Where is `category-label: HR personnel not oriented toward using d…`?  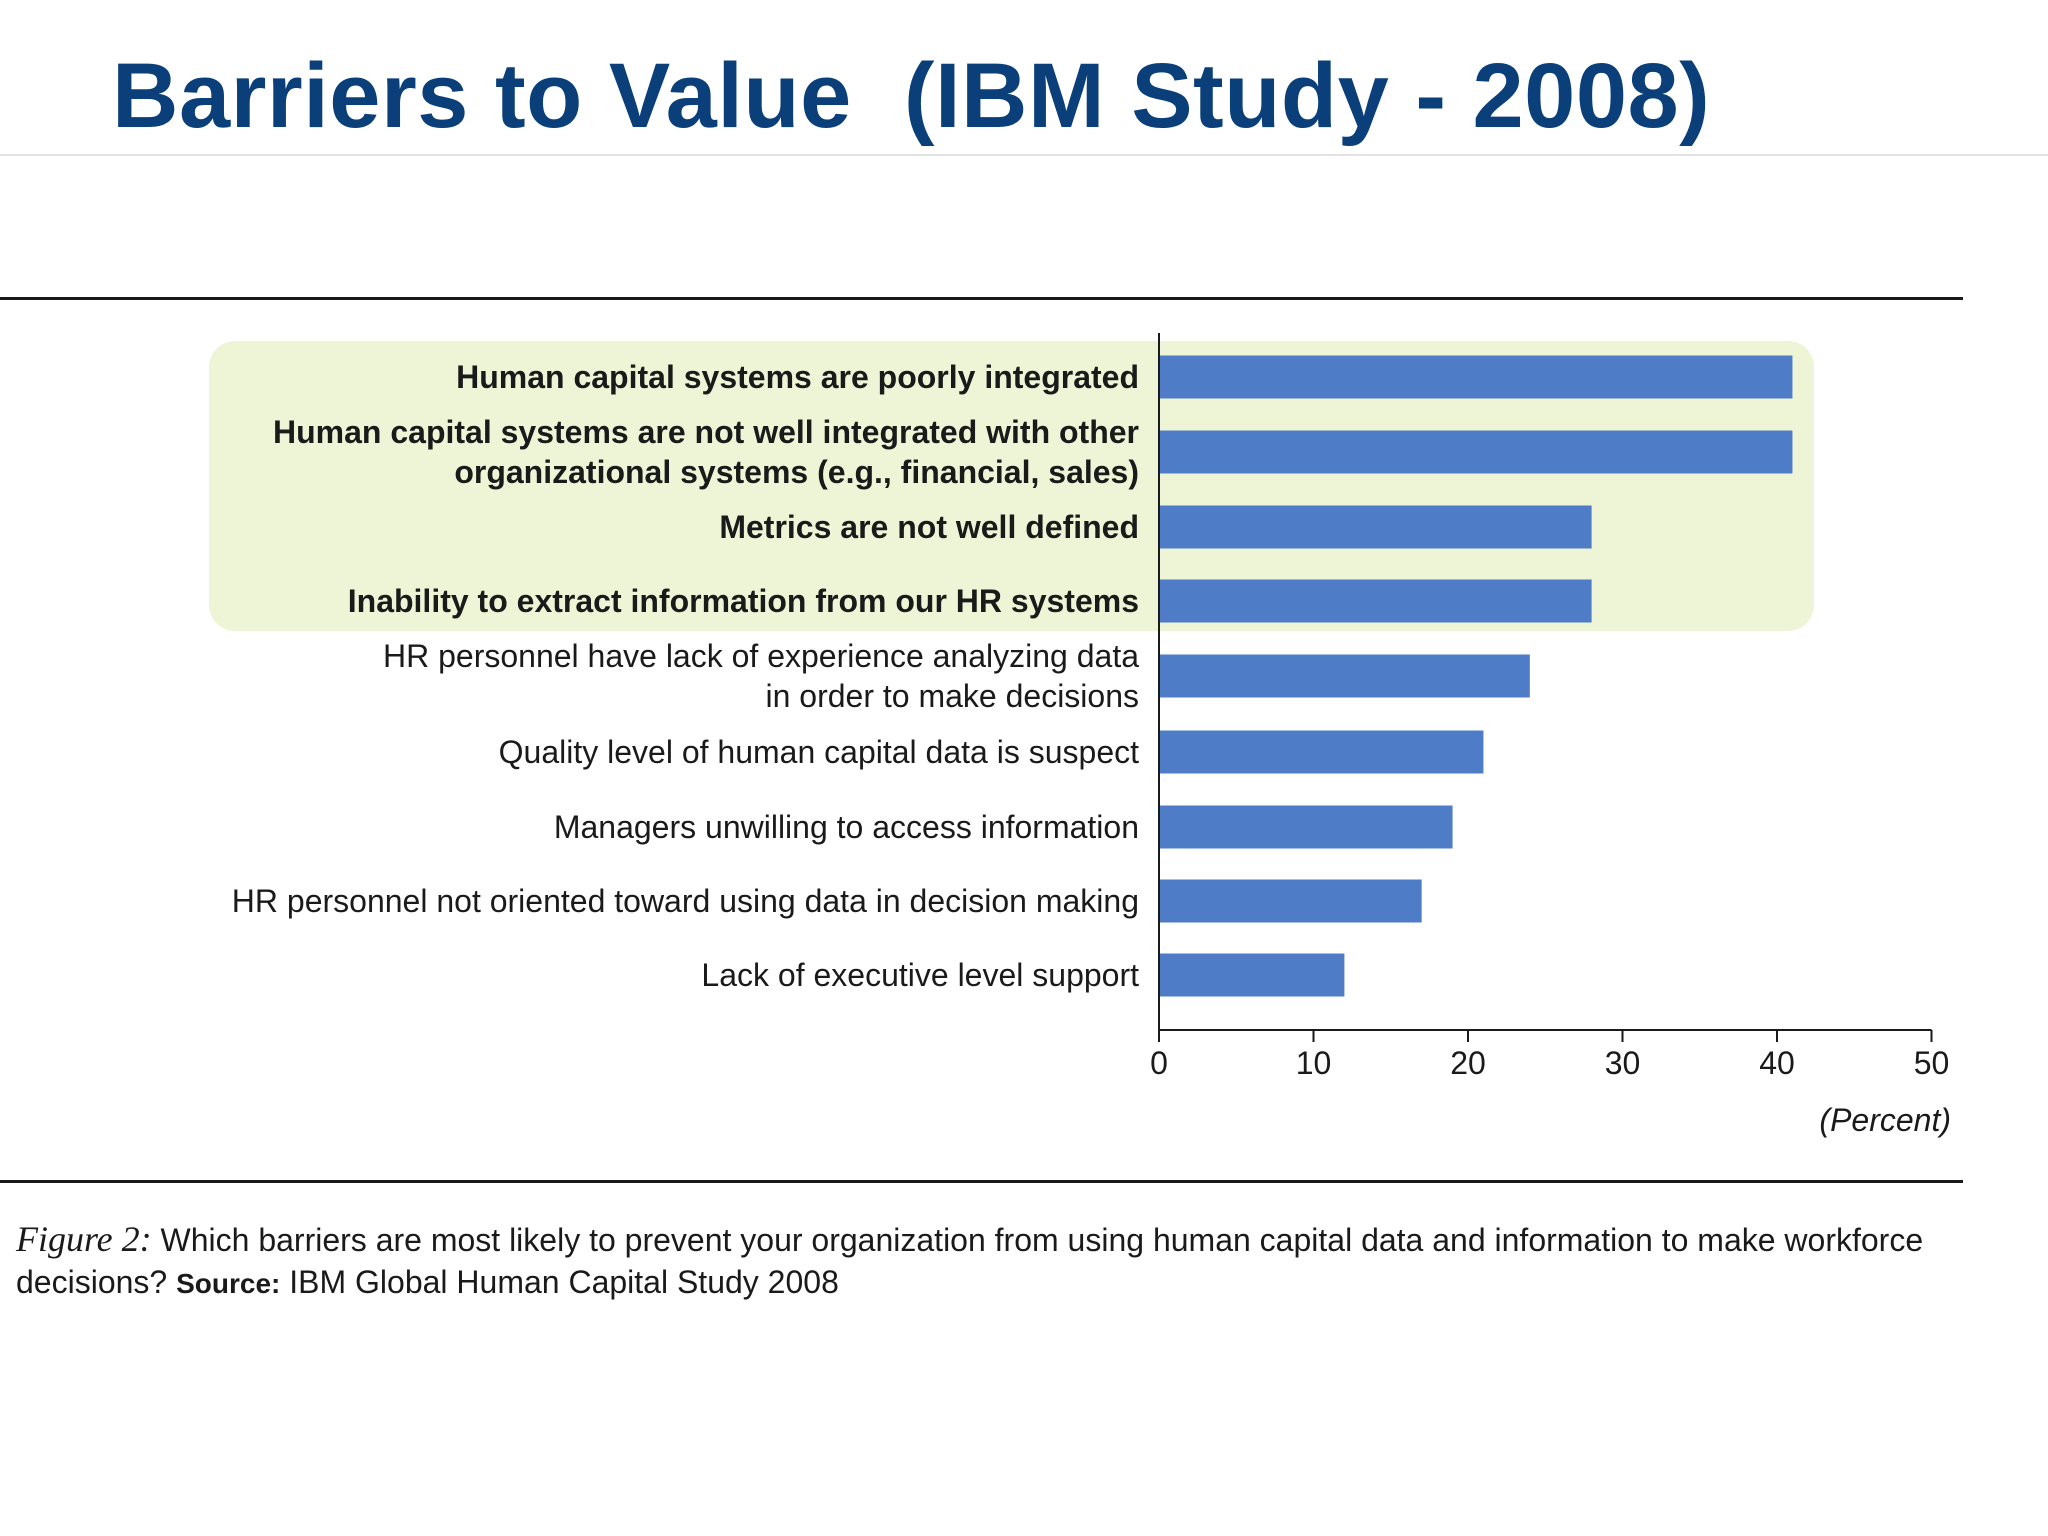 category-label: HR personnel not oriented toward using d… is located at coordinates (685, 901).